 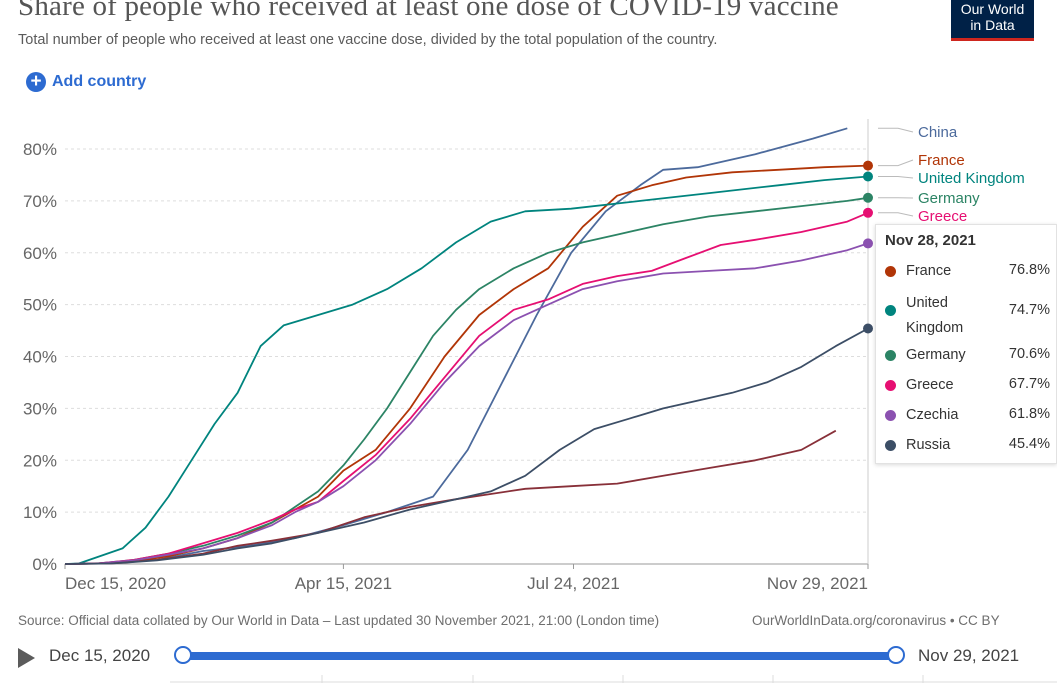 What do you see at coordinates (99, 81) in the screenshot?
I see `add-country-label: Add country` at bounding box center [99, 81].